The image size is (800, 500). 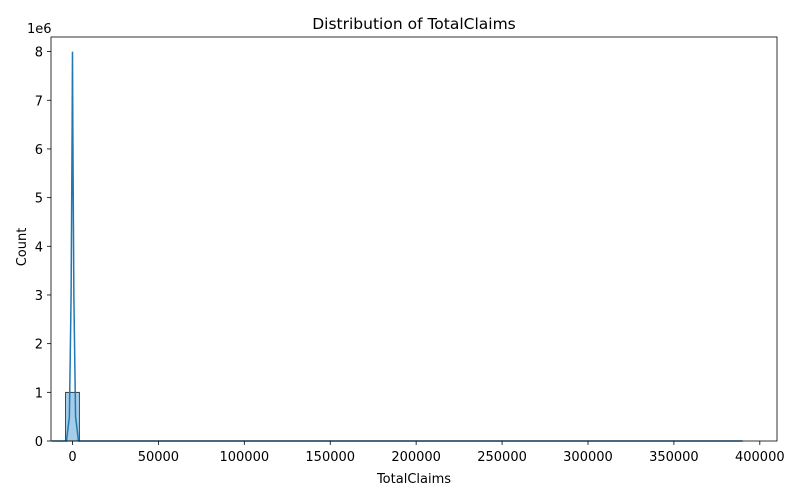 I want to click on y-tick-label: 6, so click(x=39, y=150).